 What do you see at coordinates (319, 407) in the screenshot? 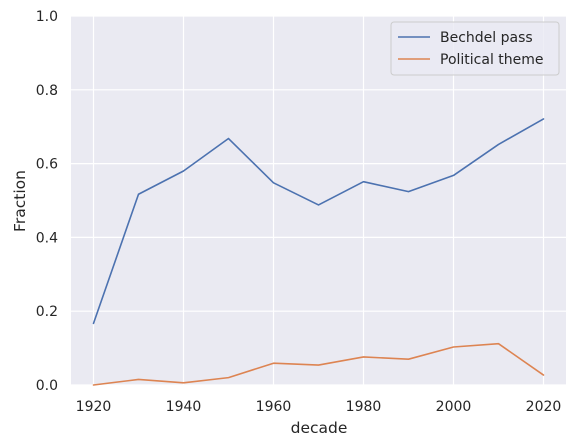
I see `x-axis-ticks: 1920 1940 1960 1980 2000 2020` at bounding box center [319, 407].